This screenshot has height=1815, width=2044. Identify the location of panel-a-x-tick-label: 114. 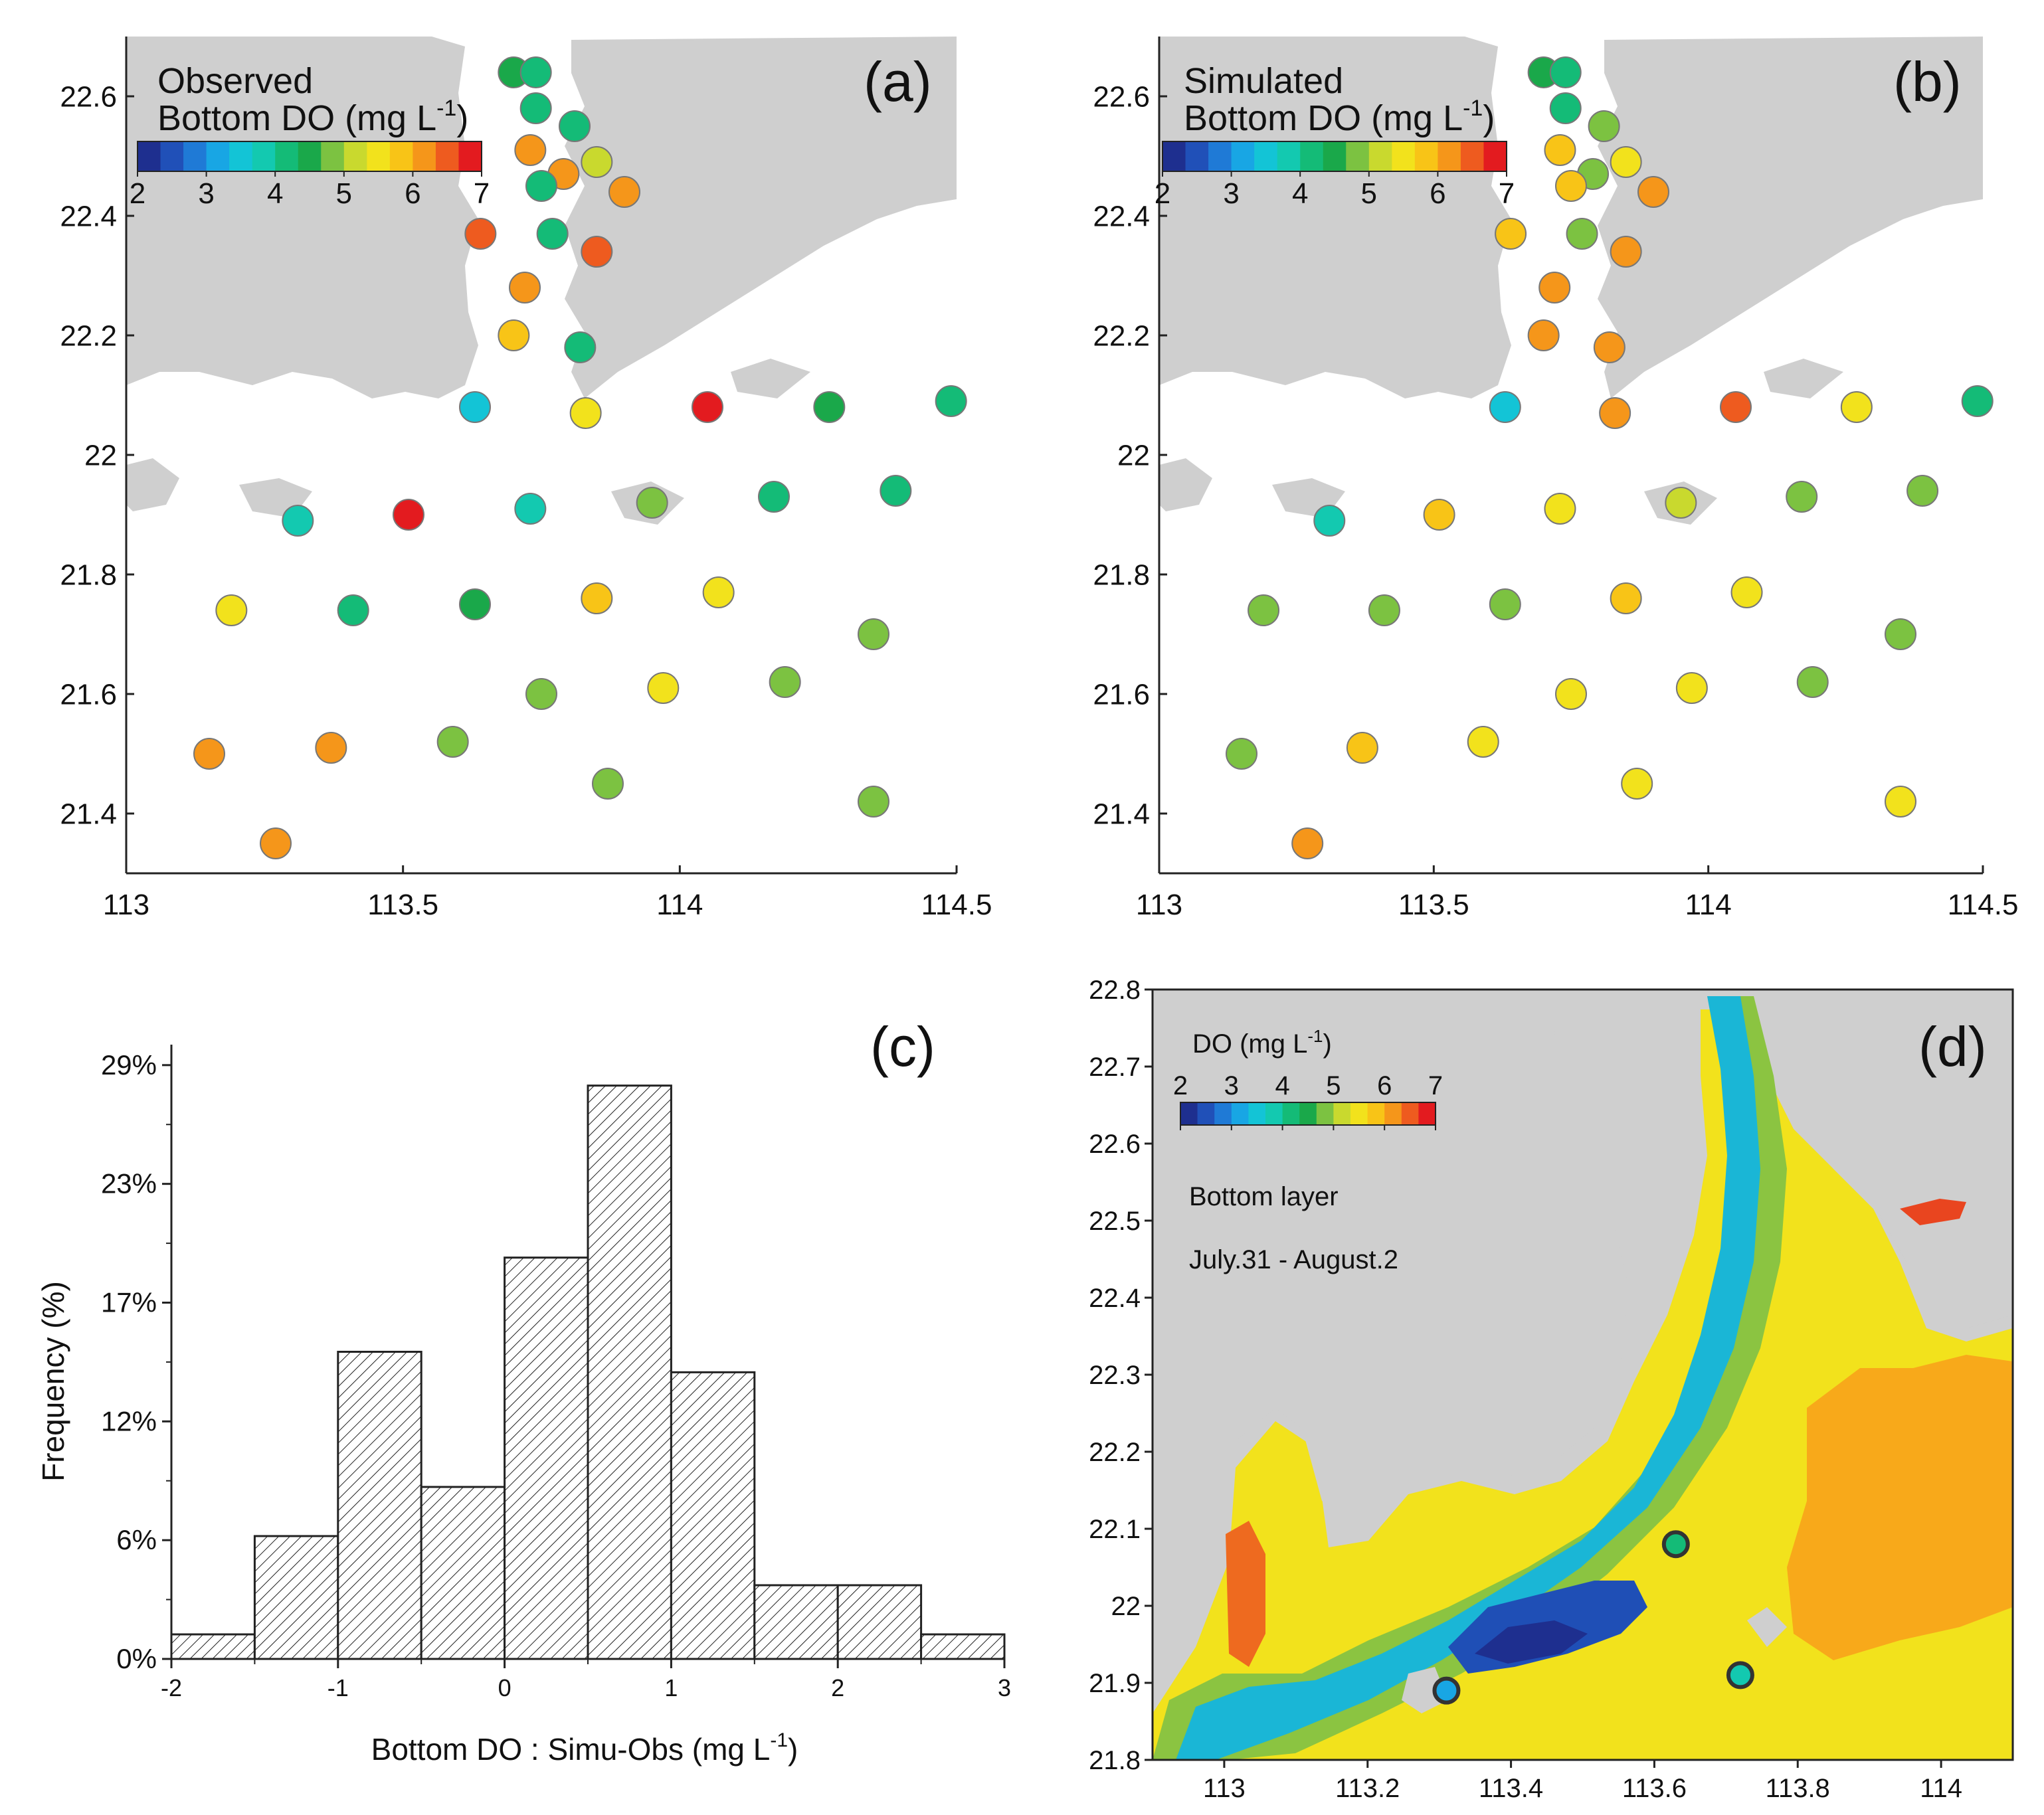
(679, 905).